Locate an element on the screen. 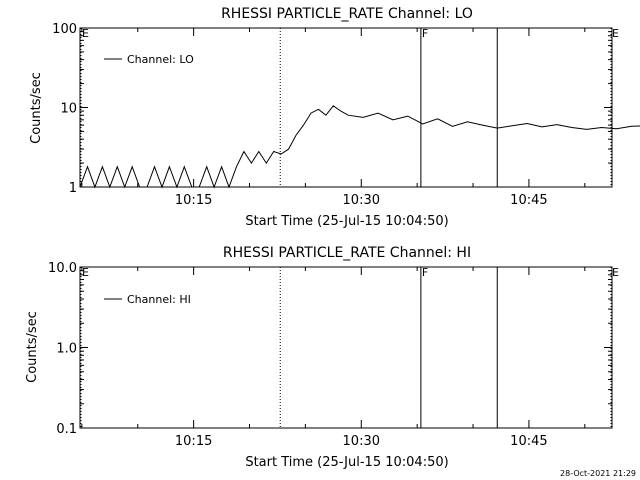 The image size is (640, 480). chart-hi-legend: Channel: HI is located at coordinates (147, 299).